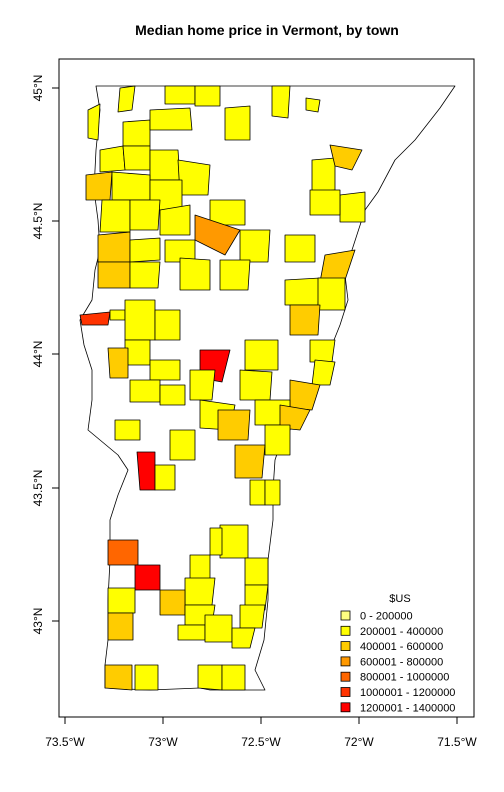 This screenshot has width=504, height=792. What do you see at coordinates (267, 30) in the screenshot?
I see `map-title: Median home price in Vermont, by town` at bounding box center [267, 30].